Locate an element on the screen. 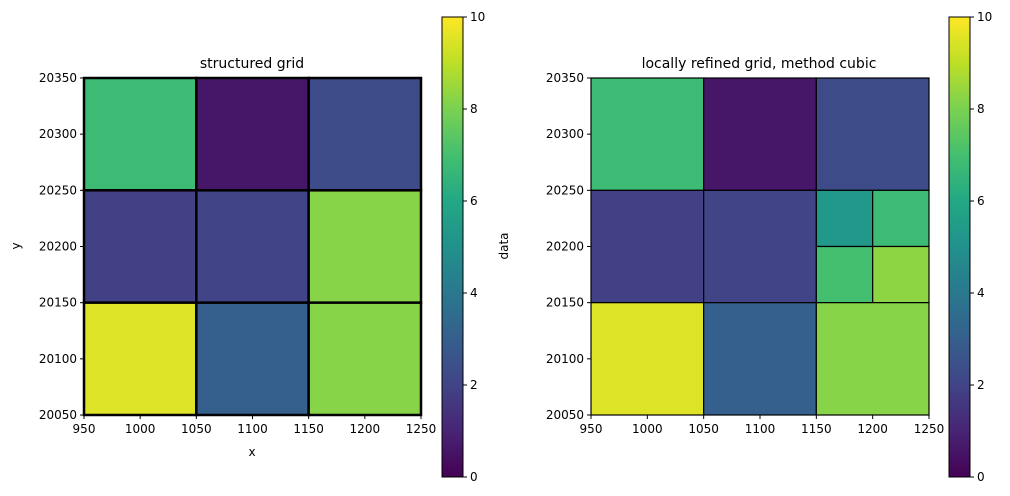 This screenshot has height=496, width=1010. y-axis-label: y is located at coordinates (16, 245).